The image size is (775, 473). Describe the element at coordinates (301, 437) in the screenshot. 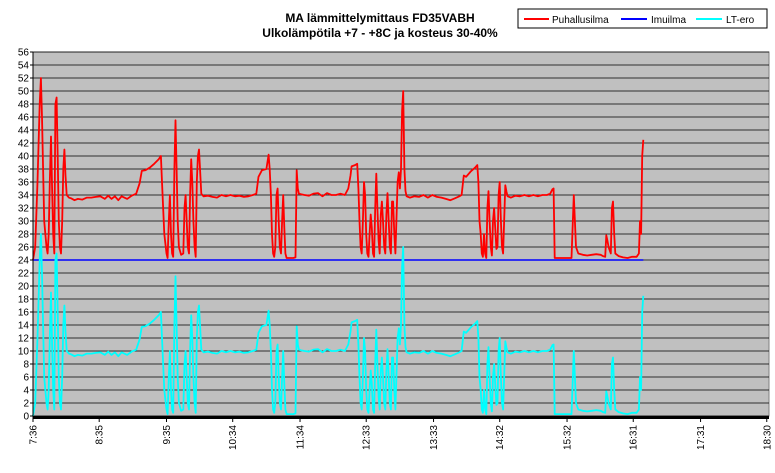

I see `x-tick-label: 11:34` at that location.